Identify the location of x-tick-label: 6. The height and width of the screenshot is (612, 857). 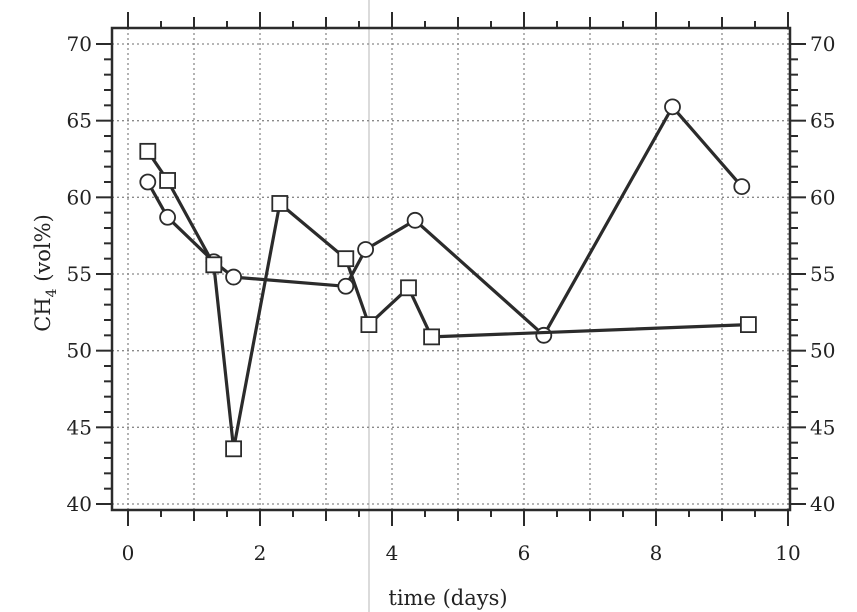
(524, 553).